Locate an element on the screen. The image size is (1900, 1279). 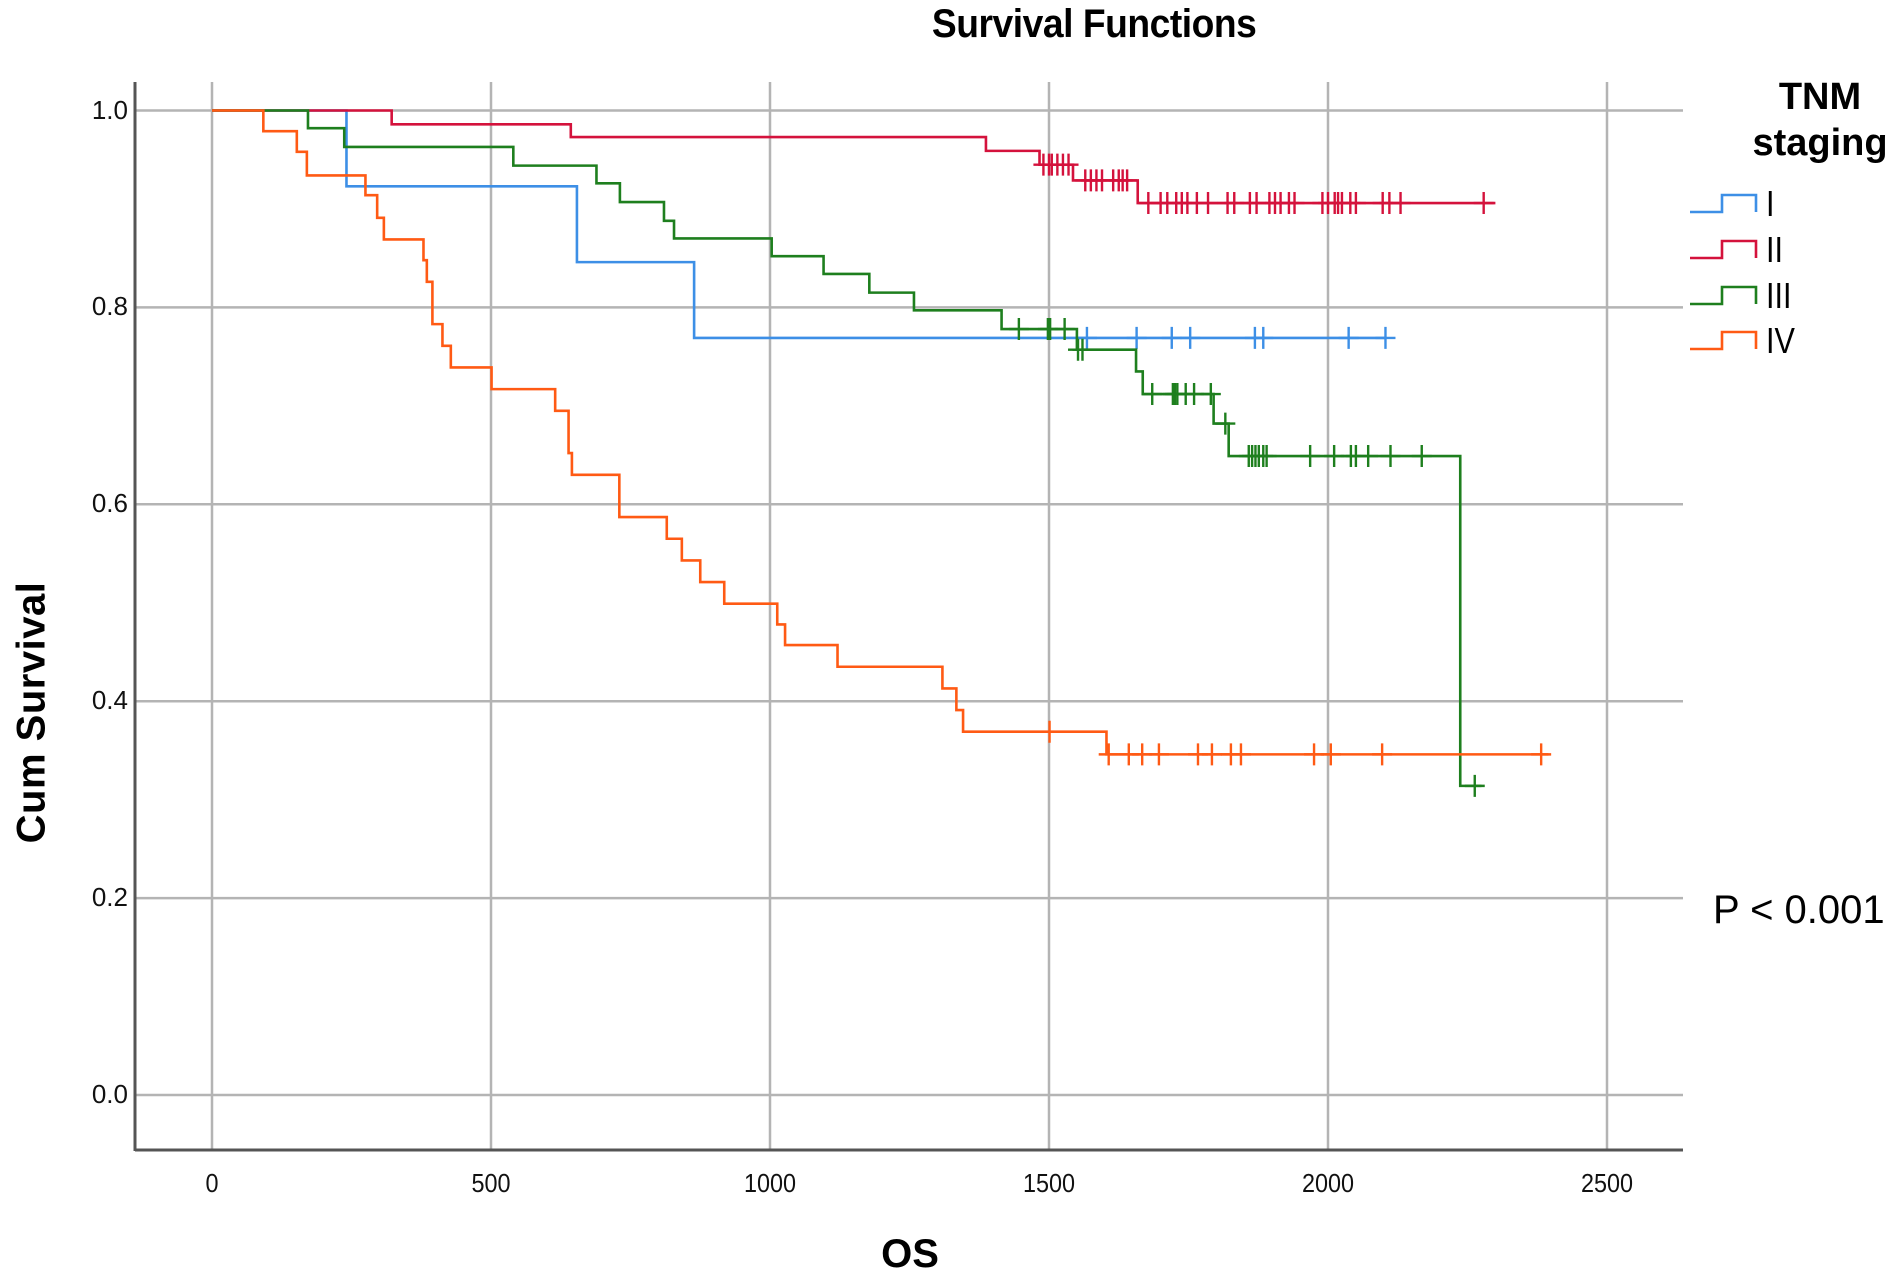
y-tick-label: 1.0 is located at coordinates (109, 109).